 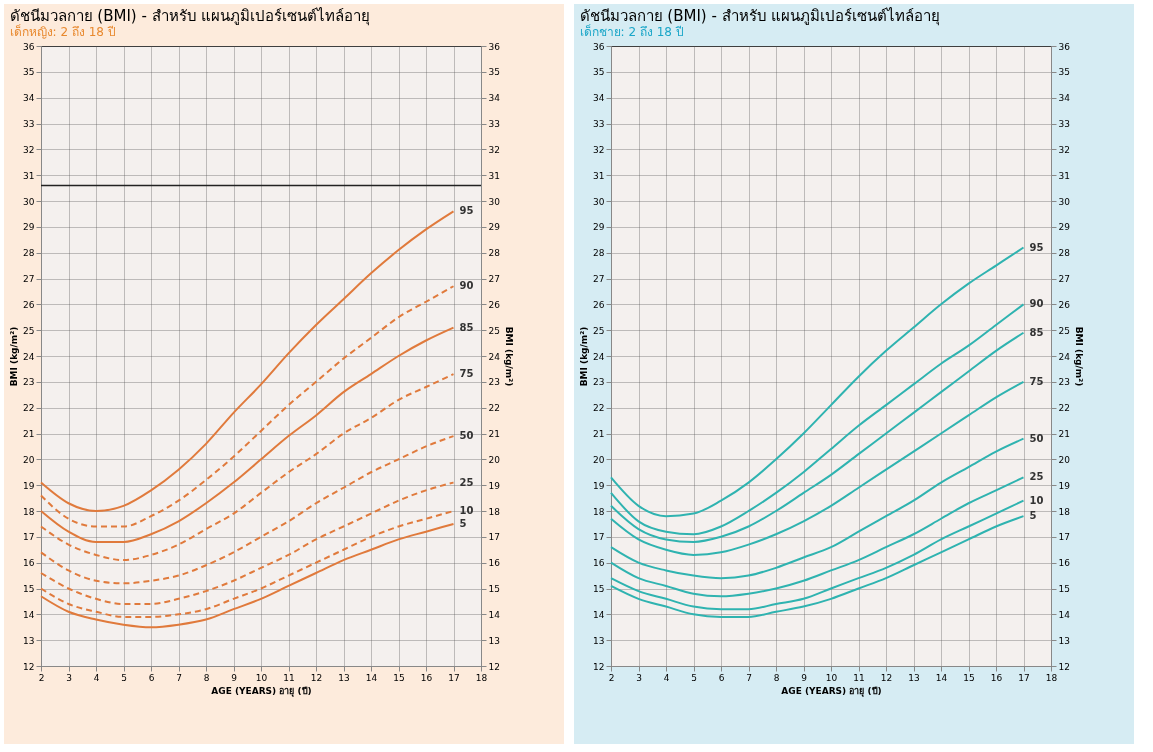 What do you see at coordinates (1064, 304) in the screenshot?
I see `y2-tick-label: 26` at bounding box center [1064, 304].